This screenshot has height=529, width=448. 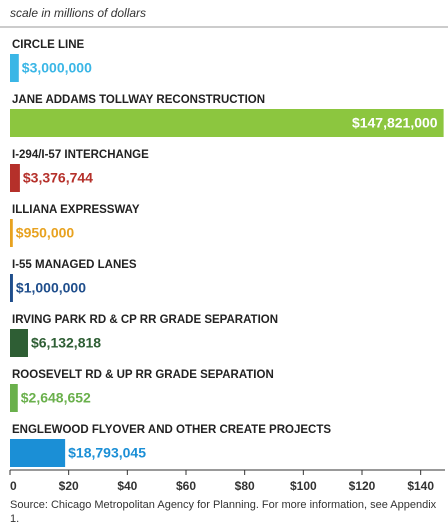 What do you see at coordinates (48, 45) in the screenshot?
I see `category-label: CIRCLE LINE` at bounding box center [48, 45].